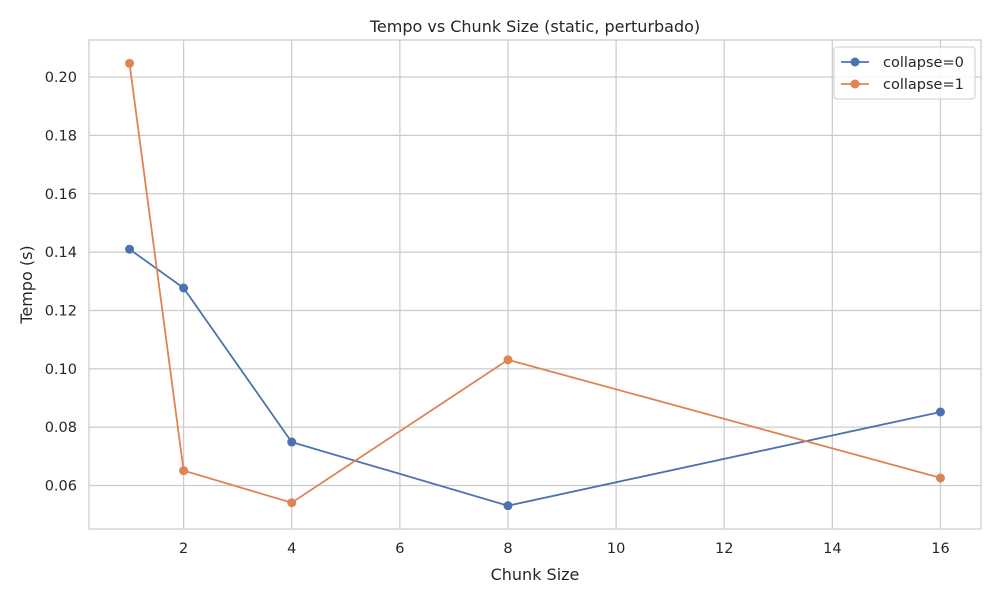 This screenshot has width=1000, height=600. I want to click on x-axis-label: Chunk Size, so click(535, 574).